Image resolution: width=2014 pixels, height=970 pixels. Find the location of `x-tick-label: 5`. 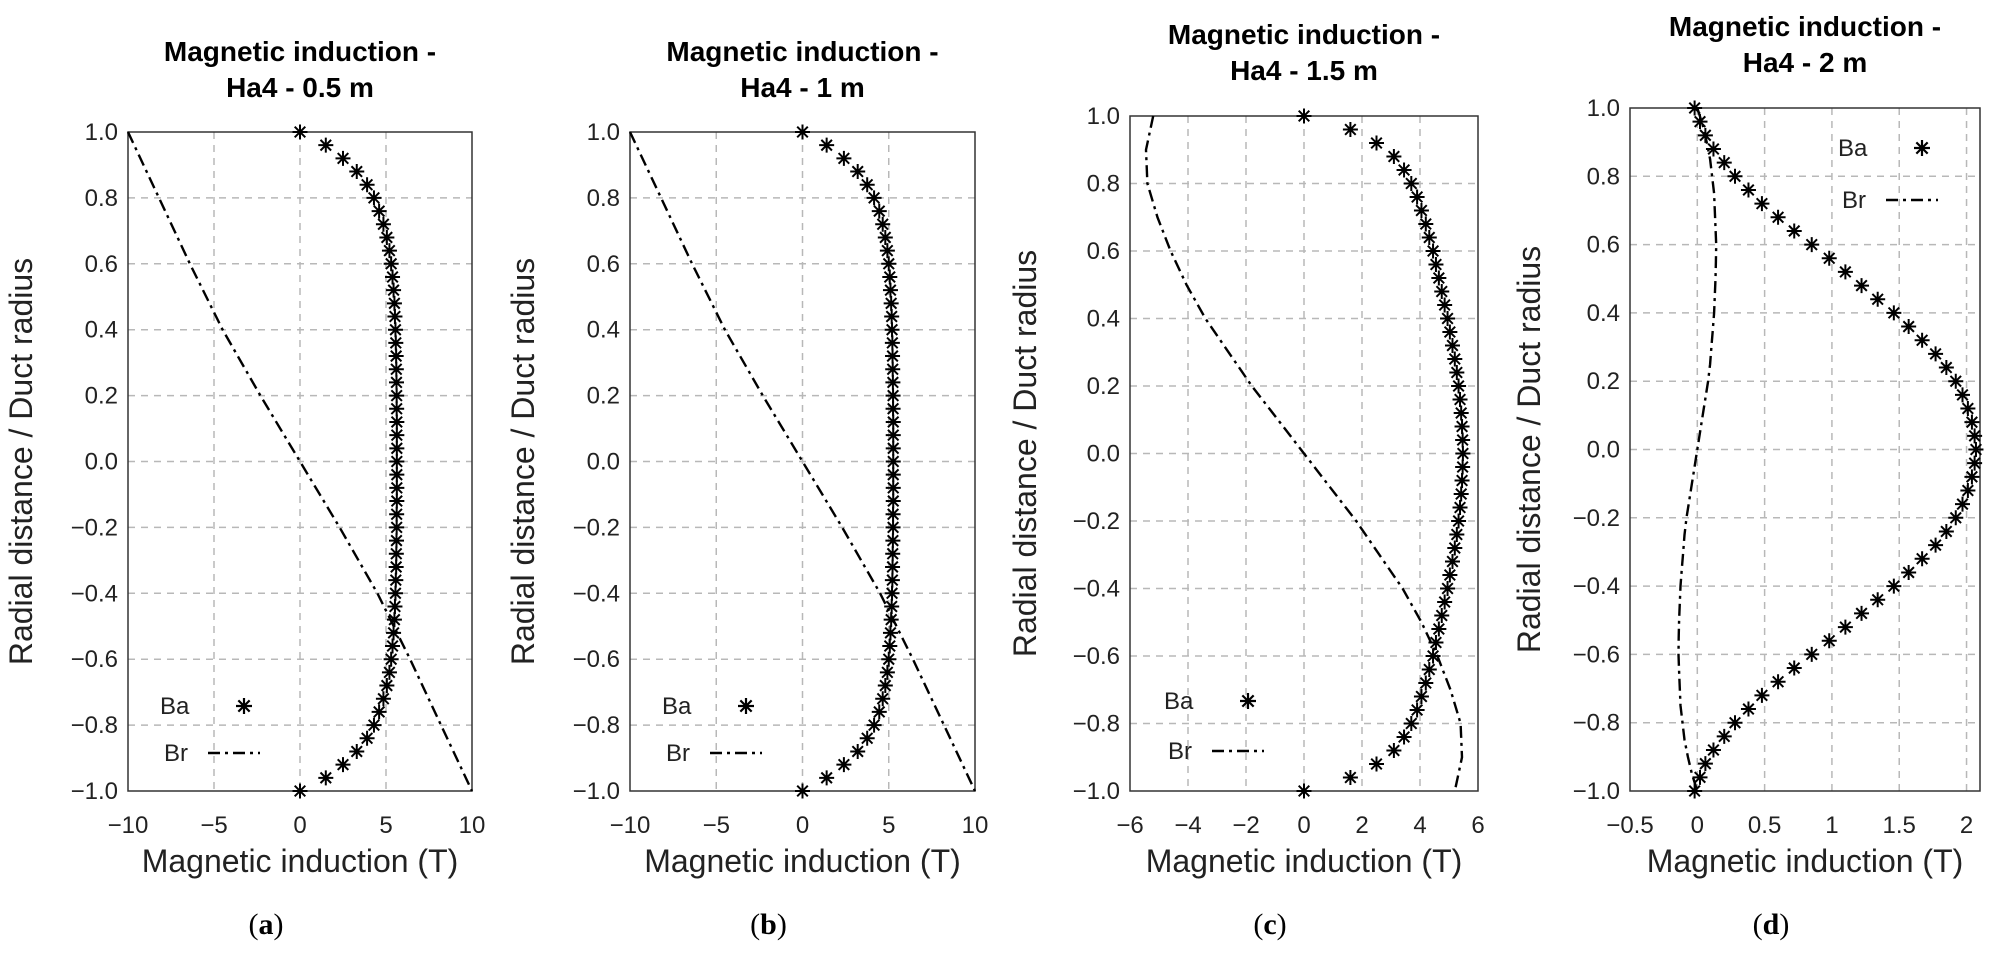

x-tick-label: 5 is located at coordinates (888, 825).